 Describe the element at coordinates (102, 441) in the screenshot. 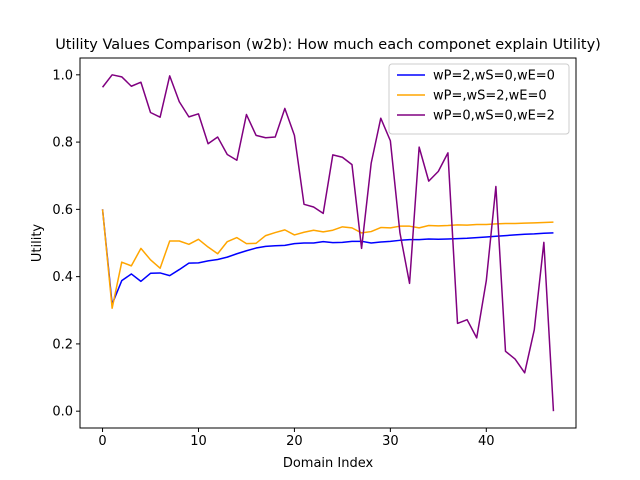

I see `x-tick-label: 0` at that location.